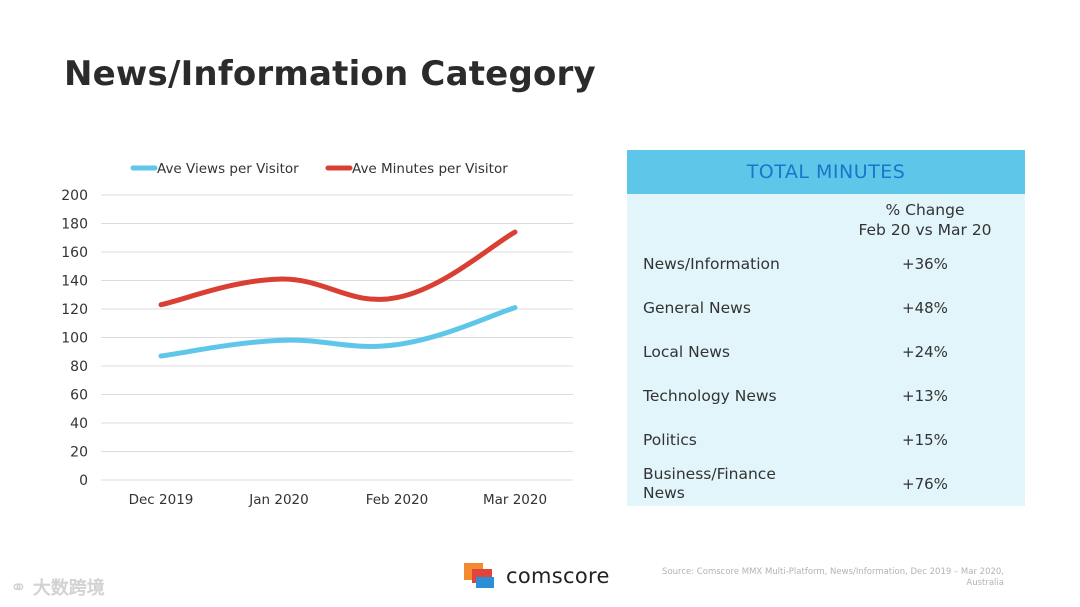 This screenshot has height=607, width=1080. What do you see at coordinates (479, 575) in the screenshot?
I see `comscore-logo-icon` at bounding box center [479, 575].